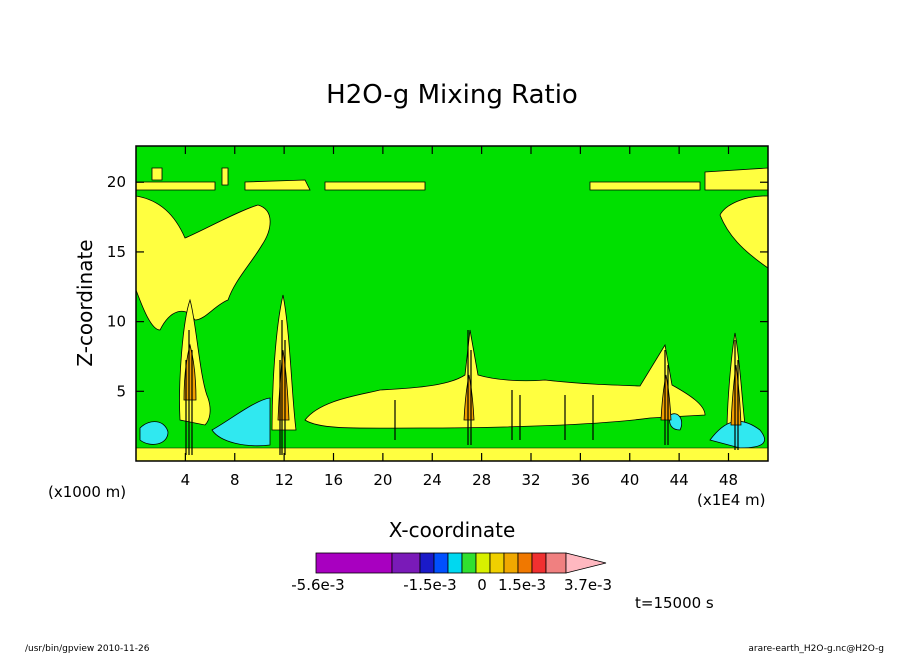  I want to click on moist-band-lower, so click(505, 379).